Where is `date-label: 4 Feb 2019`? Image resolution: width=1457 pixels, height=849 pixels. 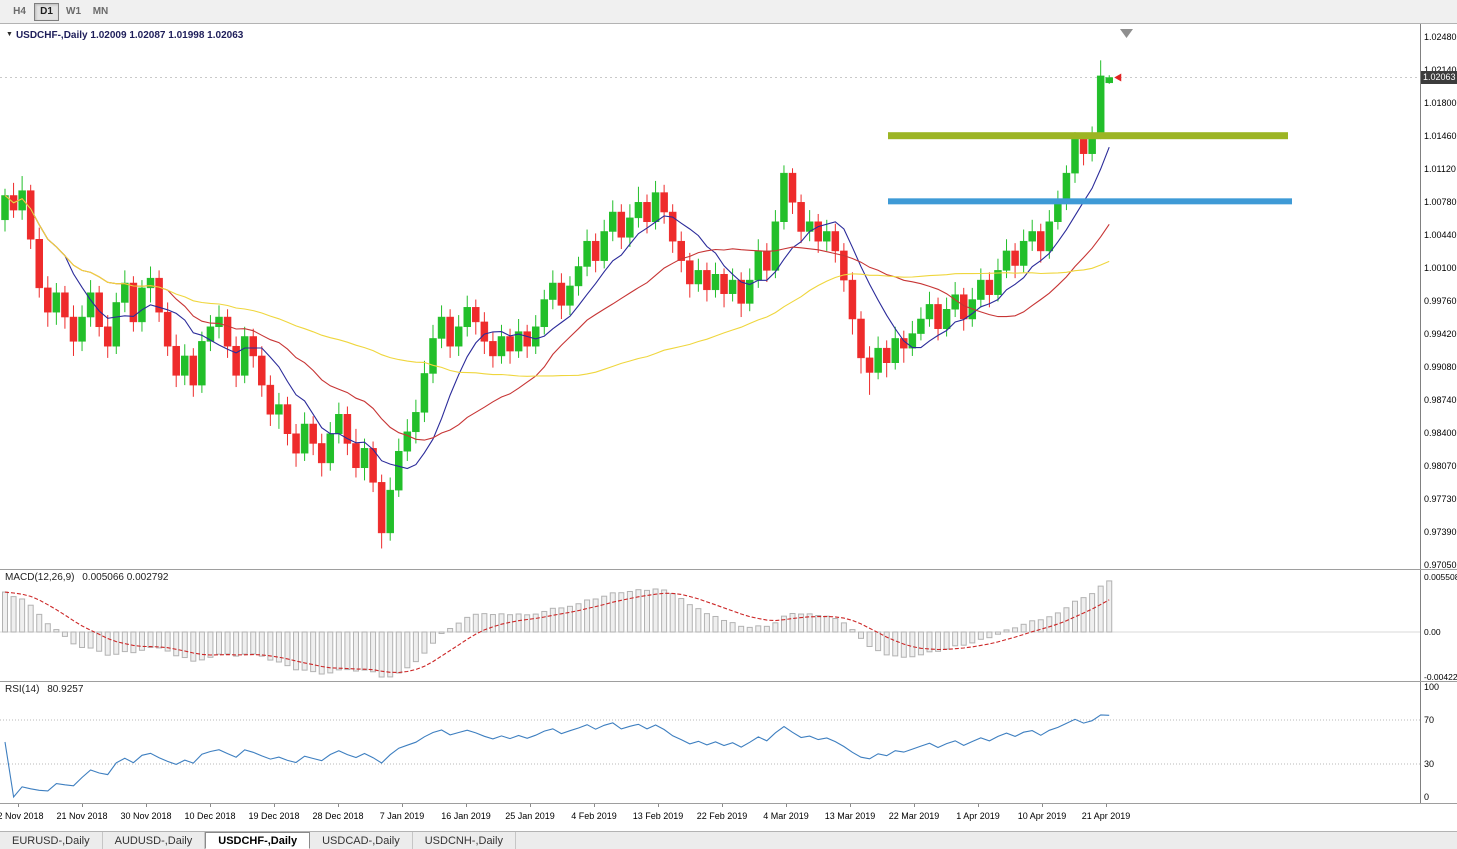
date-label: 4 Feb 2019 is located at coordinates (594, 816).